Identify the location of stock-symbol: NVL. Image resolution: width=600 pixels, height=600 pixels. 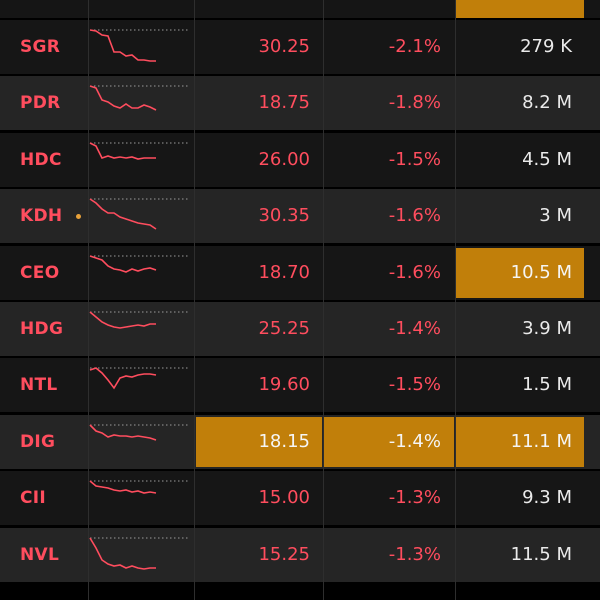
(40, 554).